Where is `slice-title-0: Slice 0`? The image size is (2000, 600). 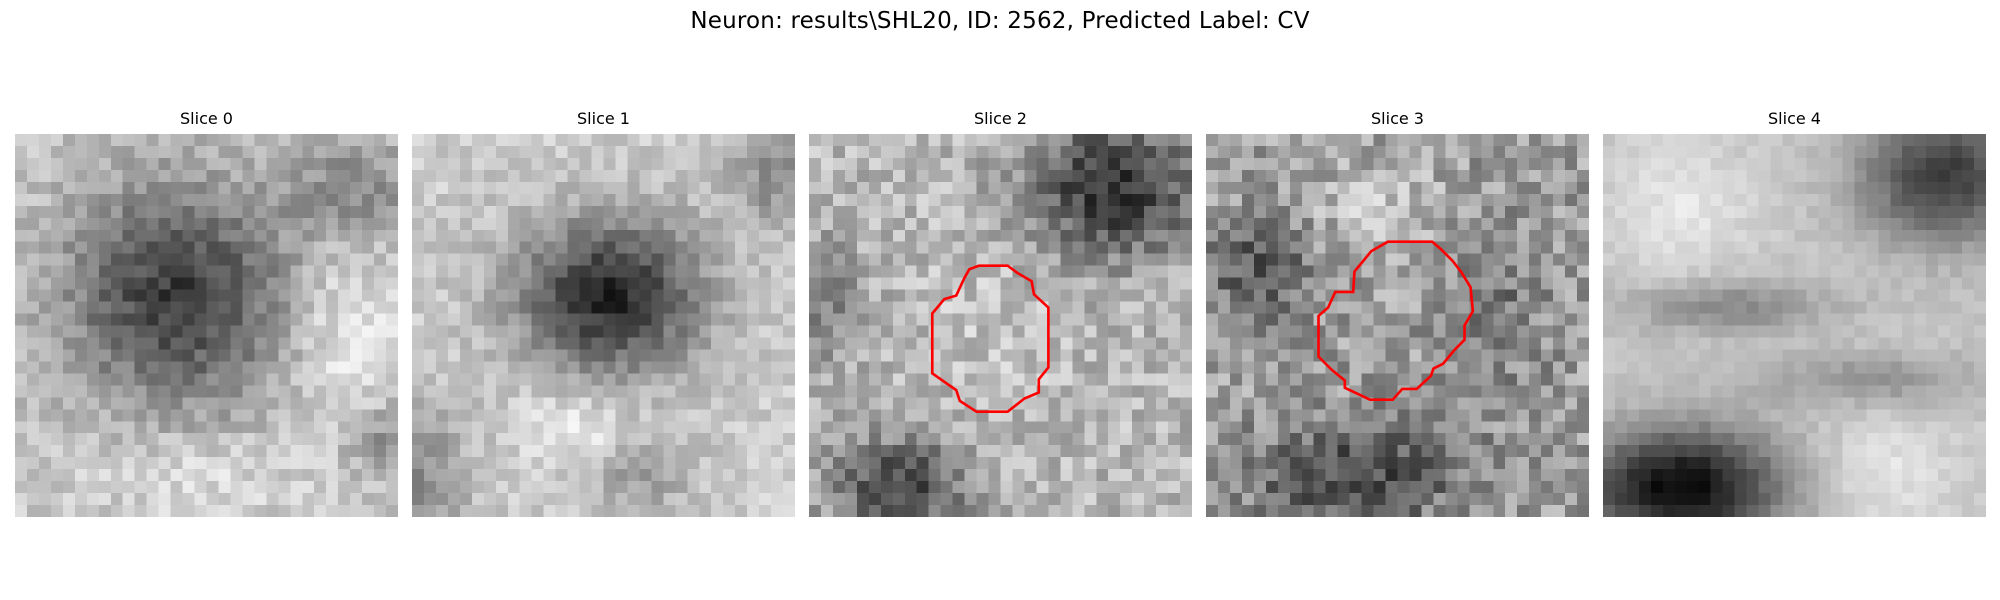 slice-title-0: Slice 0 is located at coordinates (206, 118).